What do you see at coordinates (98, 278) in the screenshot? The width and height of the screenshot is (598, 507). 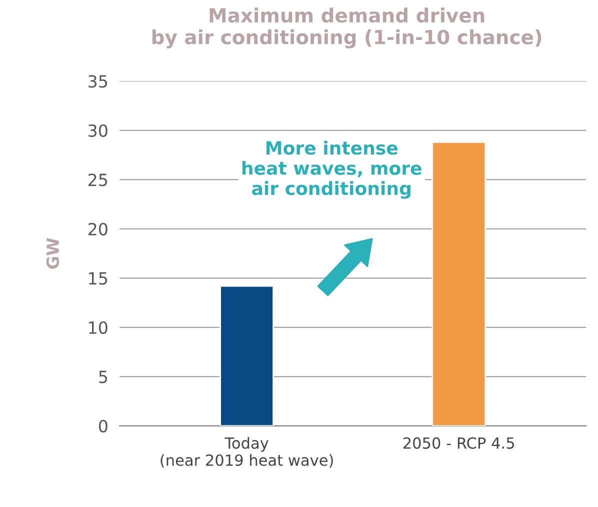 I see `y-tick-label: 15` at bounding box center [98, 278].